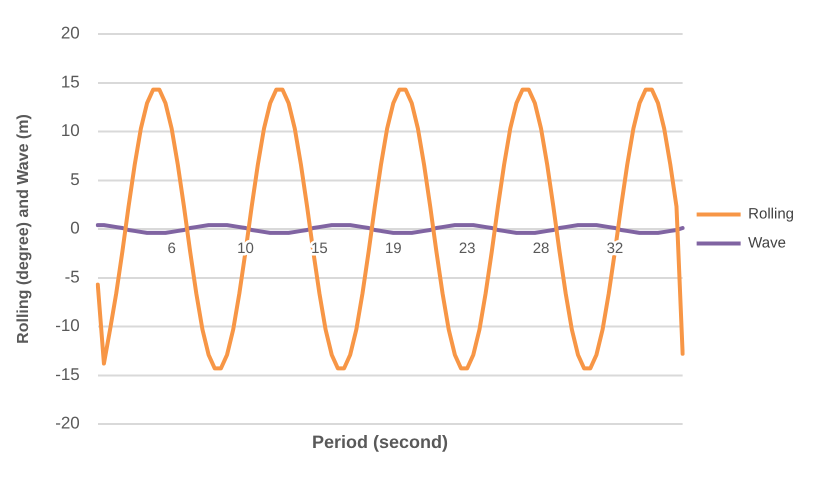 The width and height of the screenshot is (824, 488). I want to click on legend-label: Rolling, so click(771, 214).